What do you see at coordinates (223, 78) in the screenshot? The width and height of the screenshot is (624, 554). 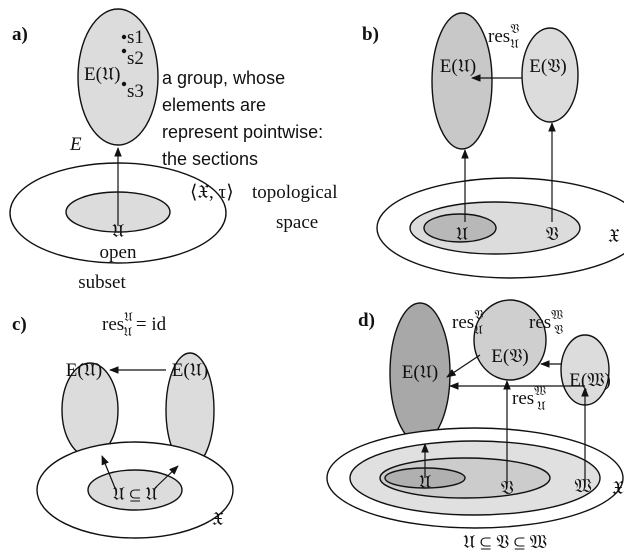 I see `description: a group, whose` at bounding box center [223, 78].